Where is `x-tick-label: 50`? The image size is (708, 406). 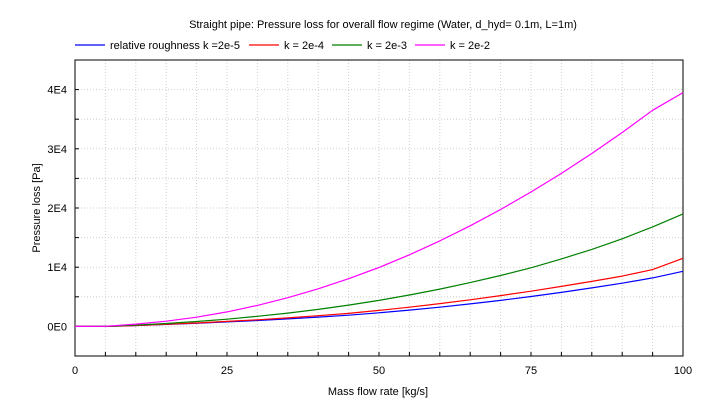 x-tick-label: 50 is located at coordinates (379, 371).